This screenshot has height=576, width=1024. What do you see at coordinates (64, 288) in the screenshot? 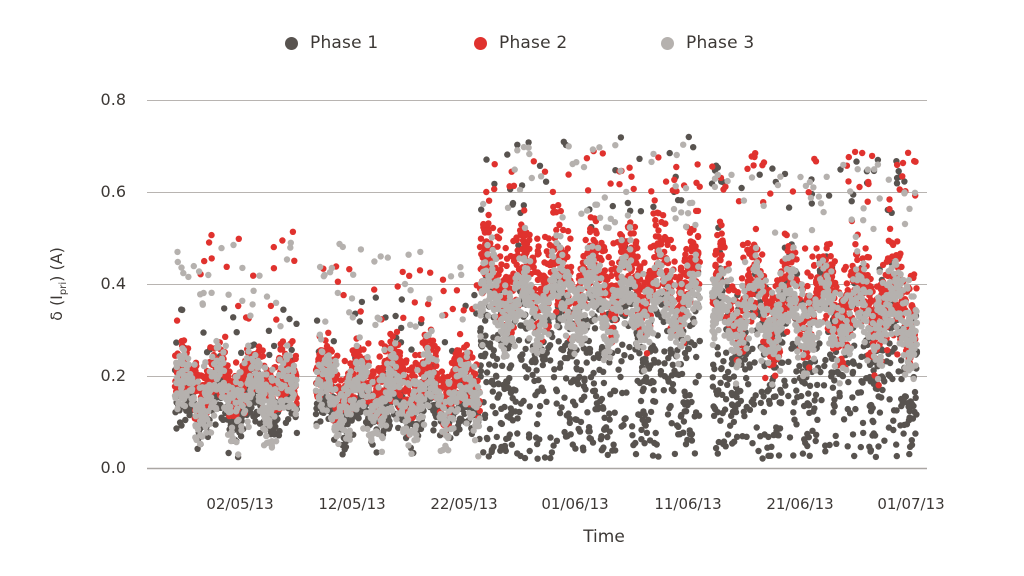
I see `y-axis-label-subscript: pri` at bounding box center [64, 288].